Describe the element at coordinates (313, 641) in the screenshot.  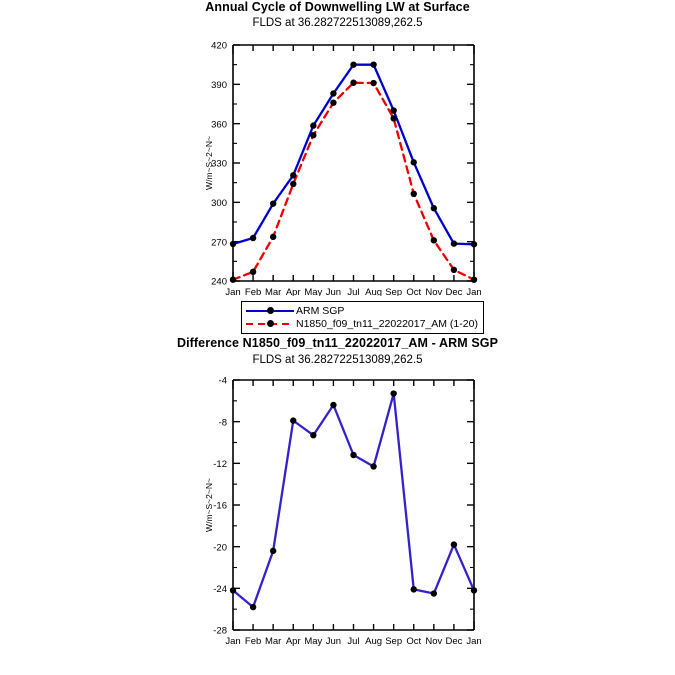
I see `x-tick-label: May` at that location.